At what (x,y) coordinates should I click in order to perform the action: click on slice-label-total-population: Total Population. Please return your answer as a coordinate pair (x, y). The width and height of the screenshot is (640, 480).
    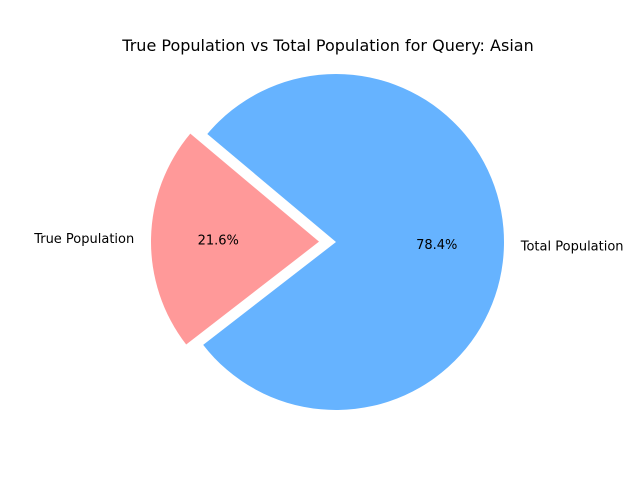
    Looking at the image, I should click on (572, 247).